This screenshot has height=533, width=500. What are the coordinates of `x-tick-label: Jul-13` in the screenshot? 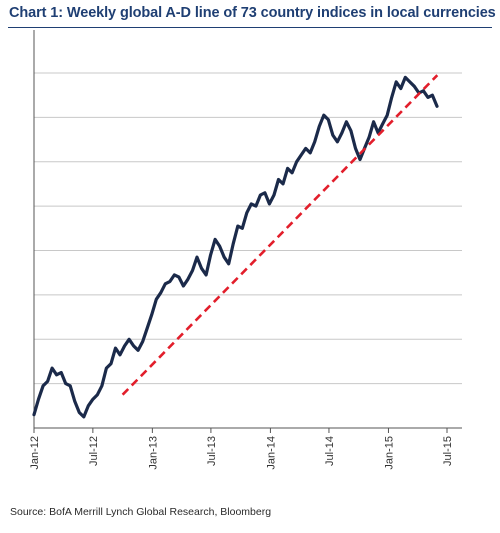 It's located at (212, 451).